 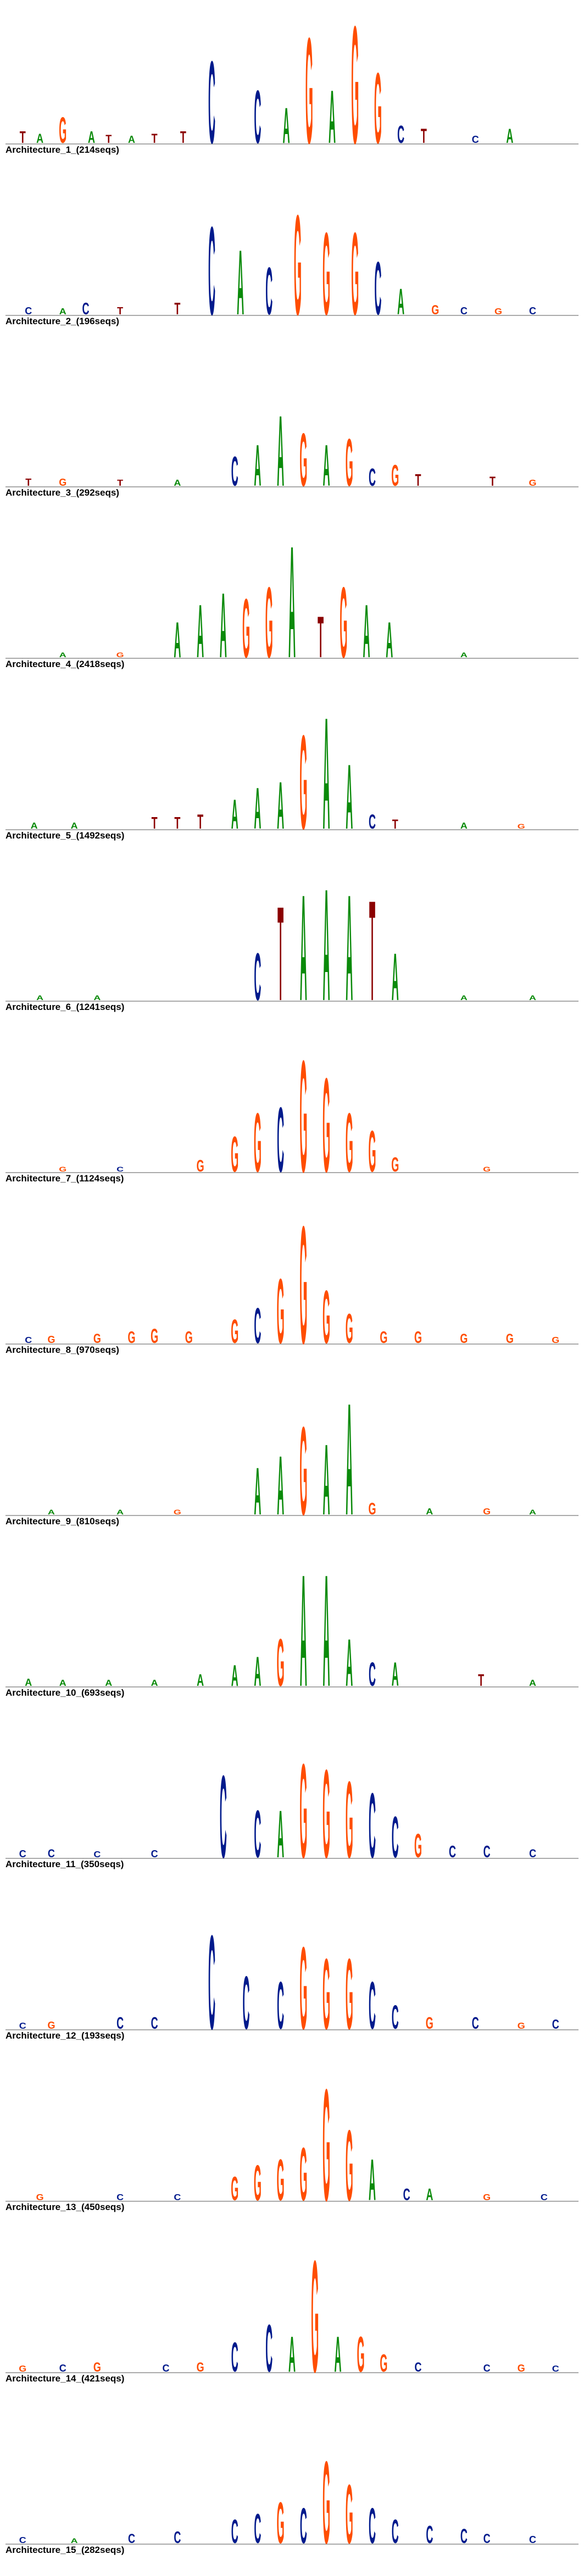 What do you see at coordinates (292, 2145) in the screenshot?
I see `architecture-logo-13: G C C G C G G G G G G A C A Architecture_13_(450seqs)` at bounding box center [292, 2145].